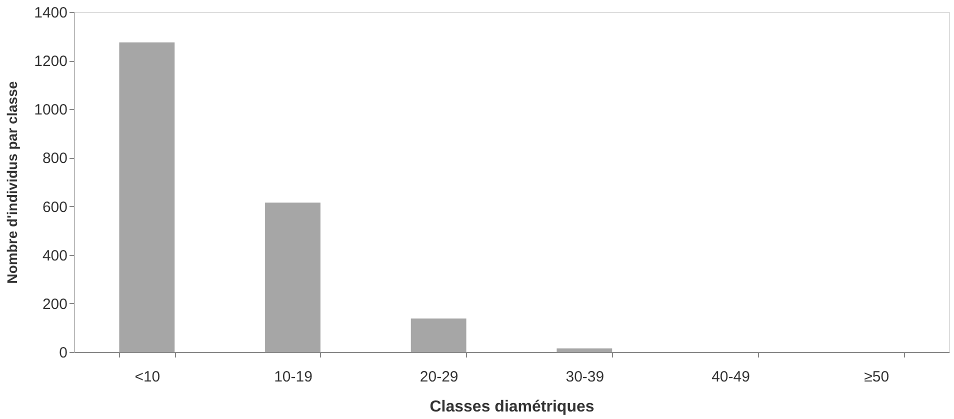 The width and height of the screenshot is (954, 419). I want to click on x-tick-label: <10, so click(147, 377).